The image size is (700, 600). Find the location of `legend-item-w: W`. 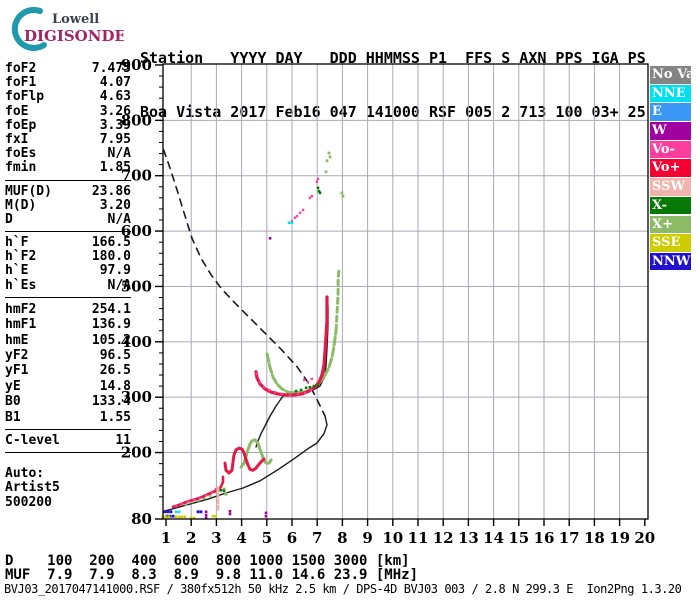

legend-item-w: W is located at coordinates (670, 131).